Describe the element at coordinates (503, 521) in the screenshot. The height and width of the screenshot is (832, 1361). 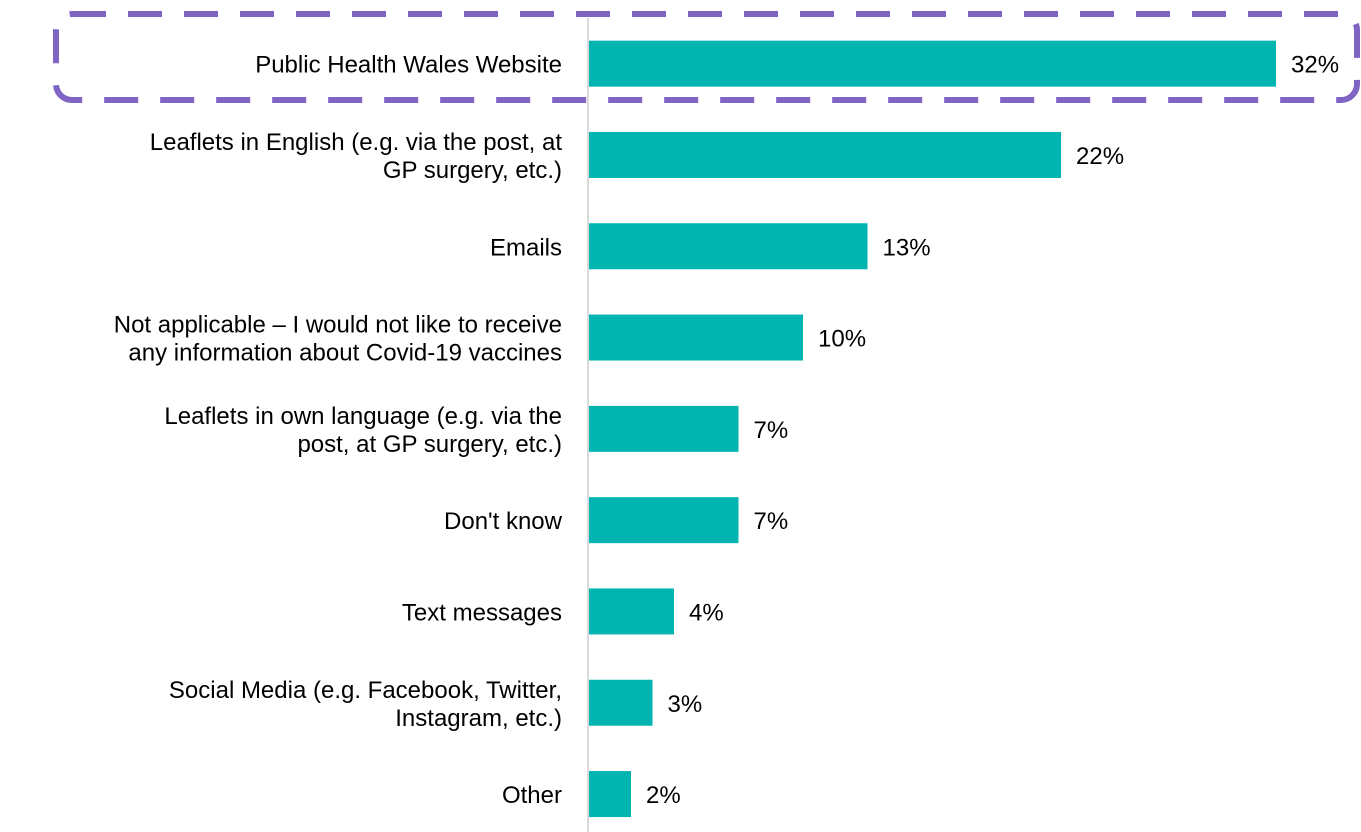
I see `category-label: Don't know` at that location.